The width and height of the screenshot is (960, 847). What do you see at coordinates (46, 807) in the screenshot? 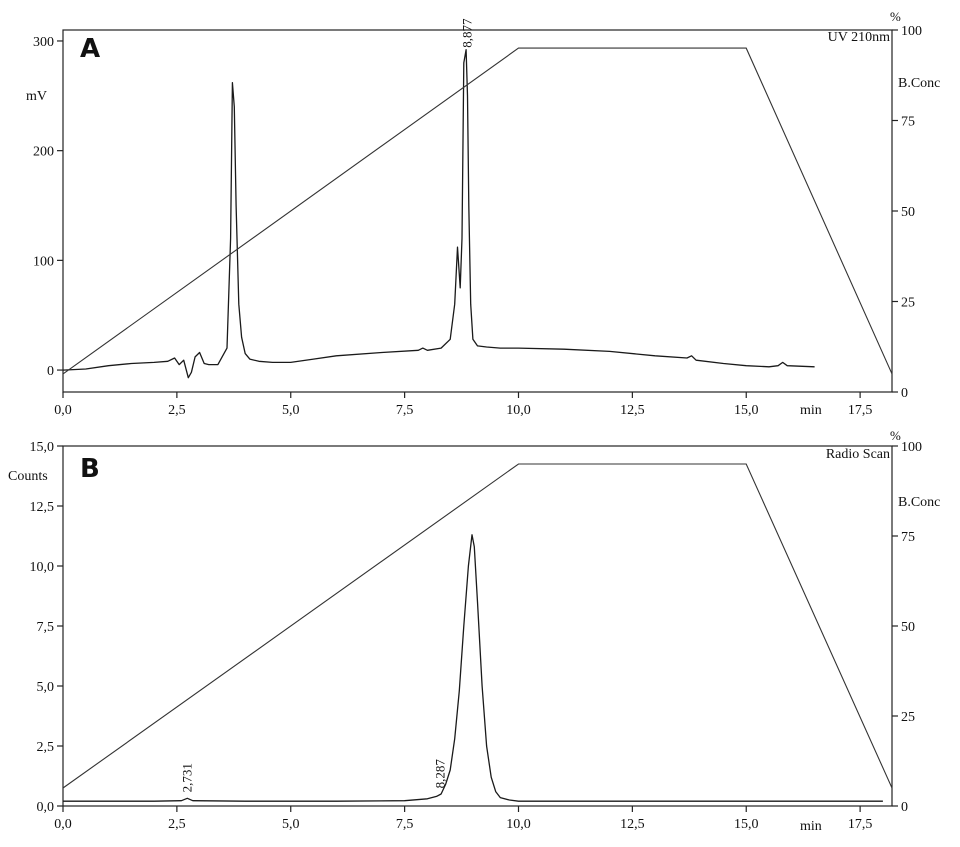
I see `y-tick-label: 0,0` at bounding box center [46, 807].